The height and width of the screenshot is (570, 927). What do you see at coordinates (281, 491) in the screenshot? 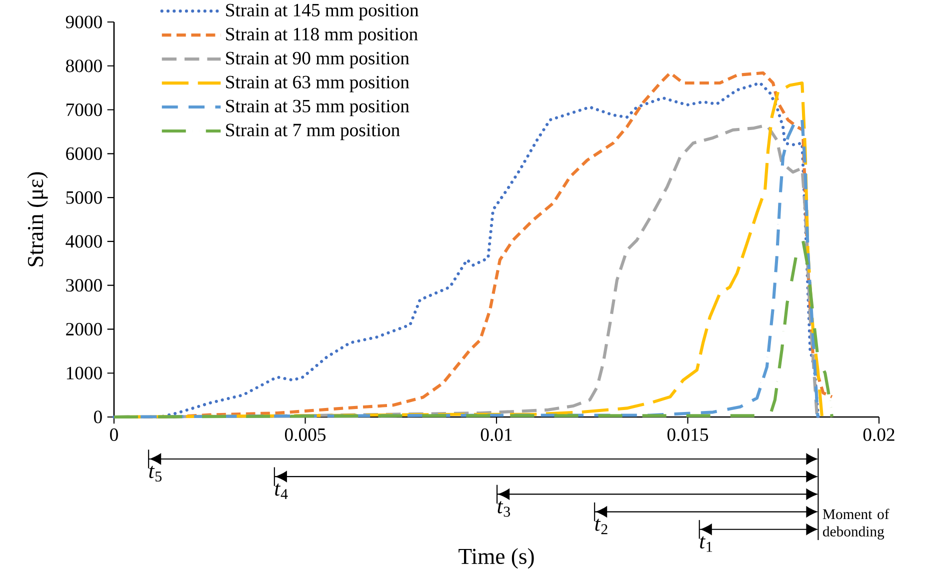
I see `ref-line-label: t$_{4}$` at bounding box center [281, 491].